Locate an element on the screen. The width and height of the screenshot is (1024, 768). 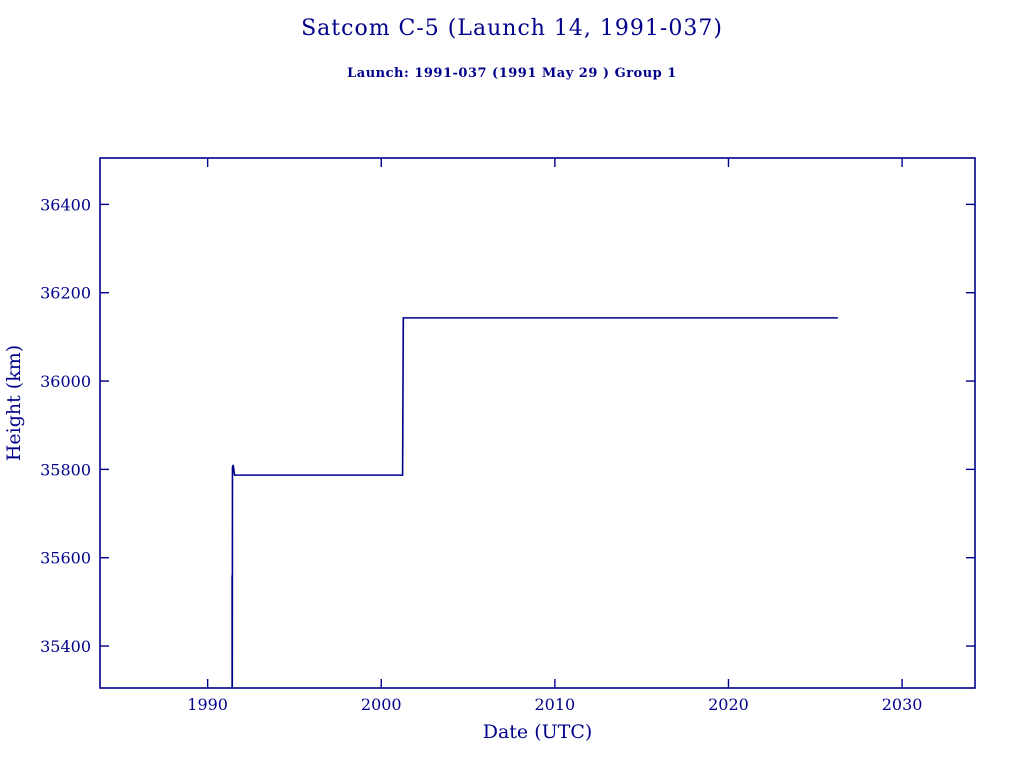
x-tick-label: 2020 is located at coordinates (728, 704).